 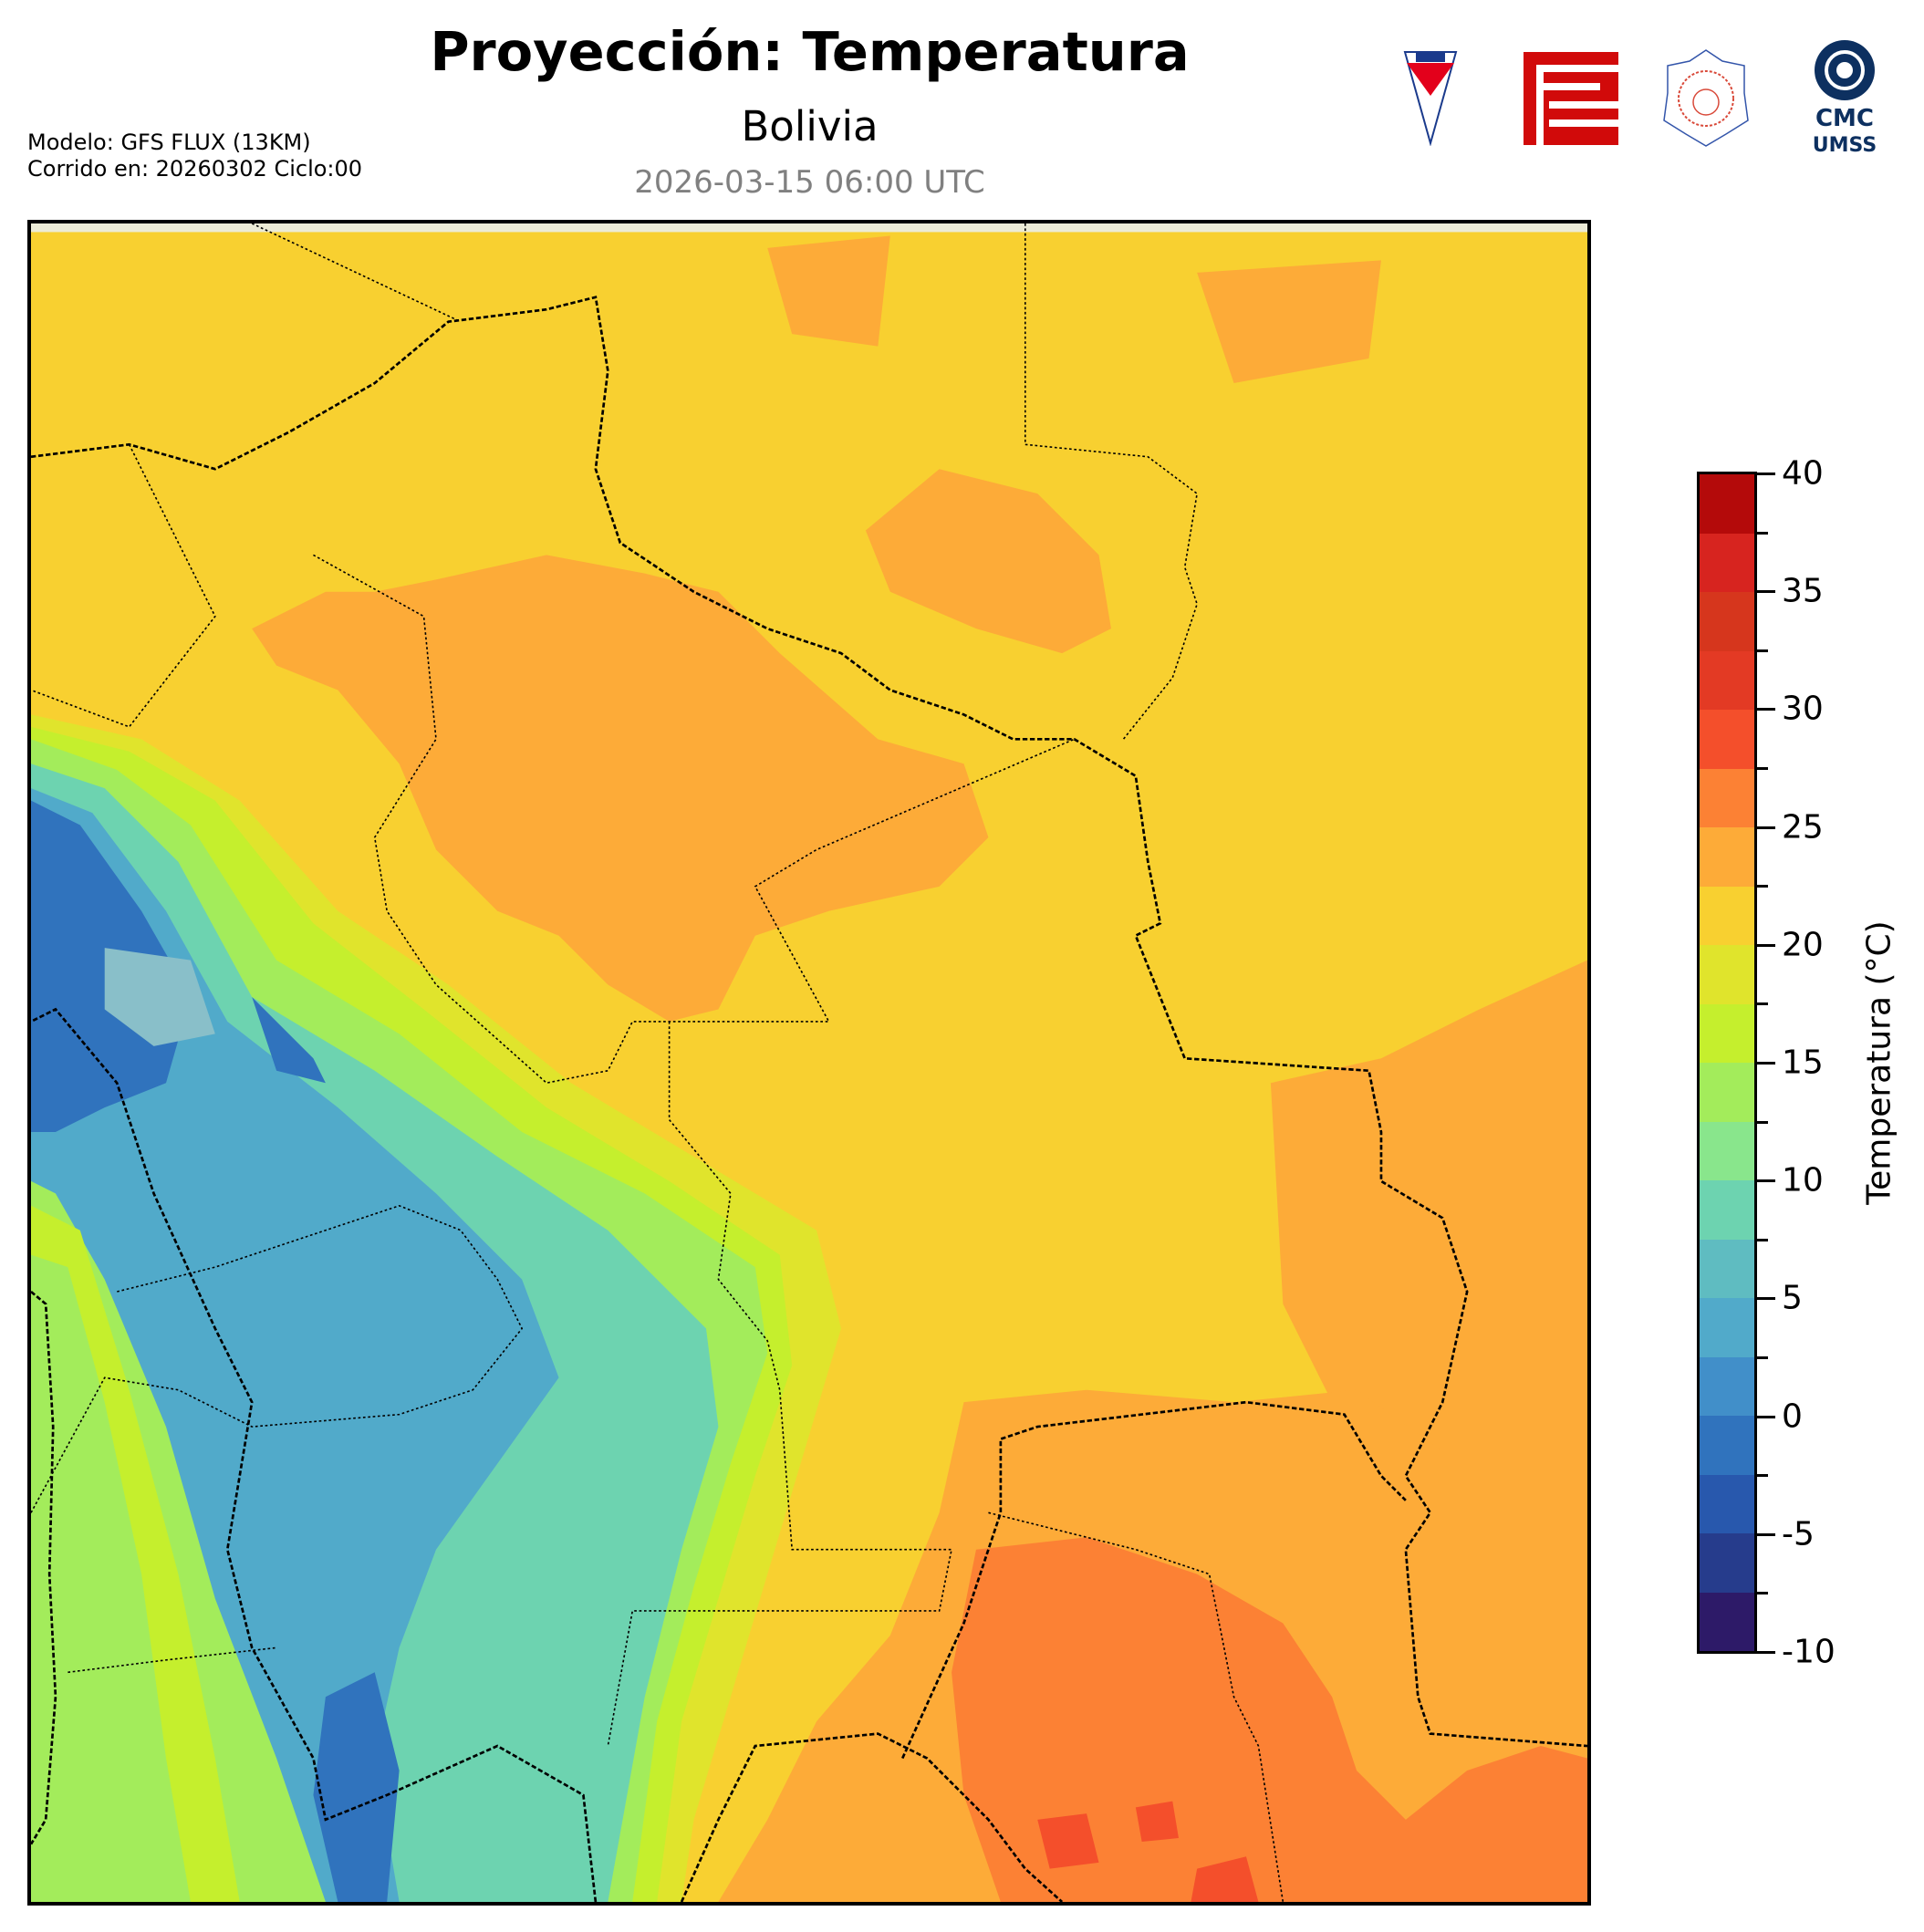 I want to click on faculty-logo-icon, so click(x=1571, y=98).